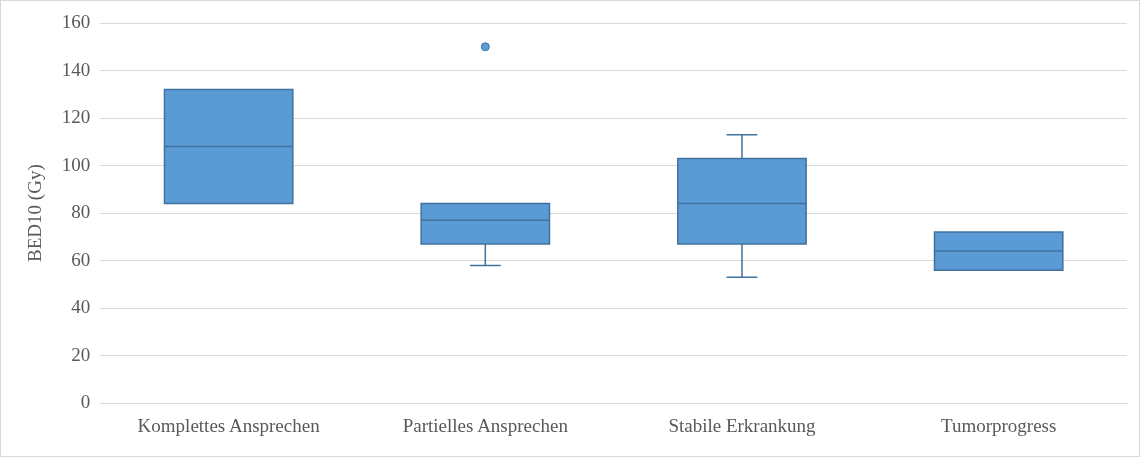 The height and width of the screenshot is (457, 1140). Describe the element at coordinates (81, 212) in the screenshot. I see `y-tick-label: 80` at that location.